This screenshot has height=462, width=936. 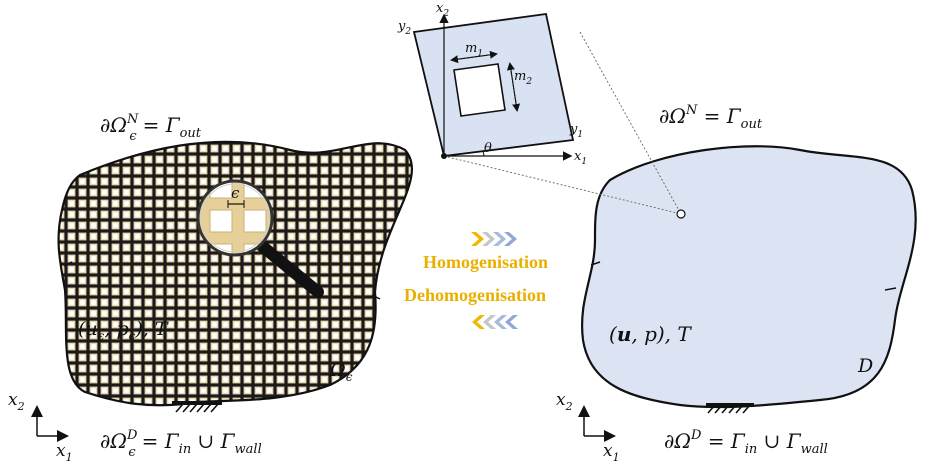 I want to click on left-fields-label: (uϵ, pϵ), T, so click(x=123, y=330).